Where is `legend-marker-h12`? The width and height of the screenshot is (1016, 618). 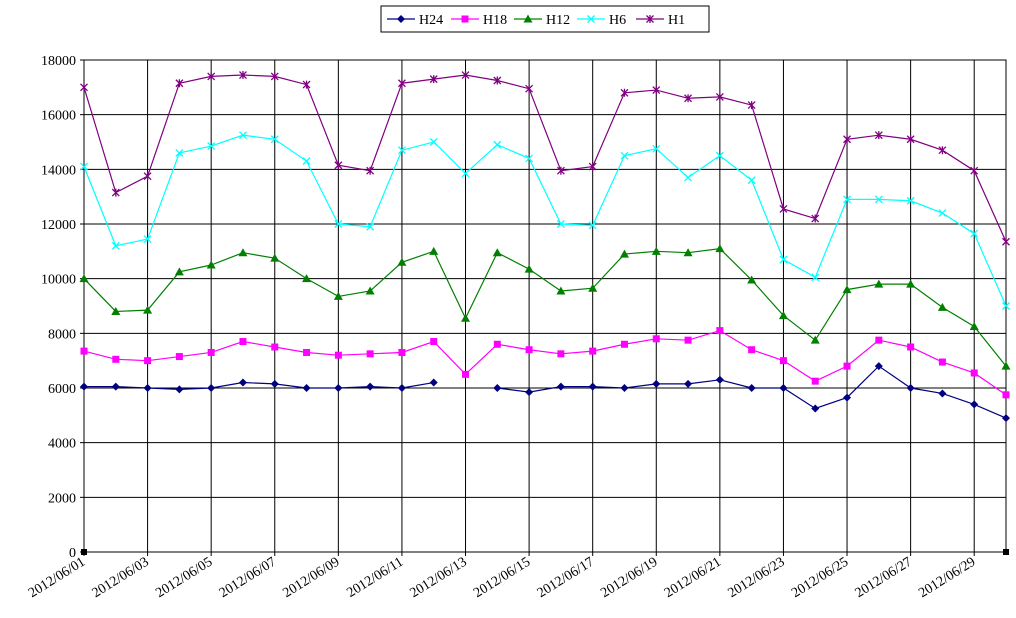 legend-marker-h12 is located at coordinates (528, 18).